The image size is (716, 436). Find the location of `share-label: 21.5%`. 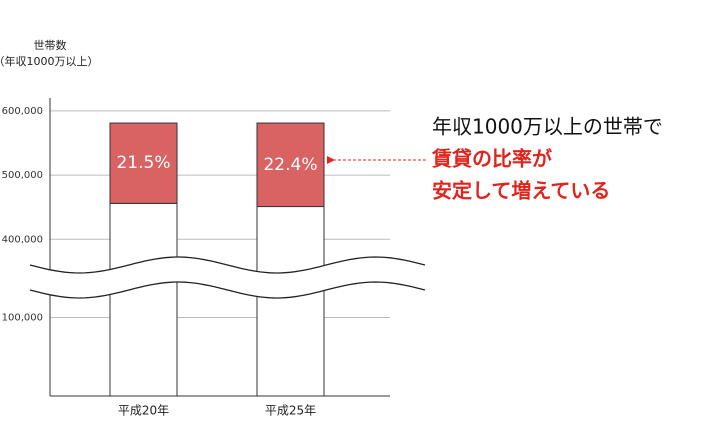

share-label: 21.5% is located at coordinates (143, 163).